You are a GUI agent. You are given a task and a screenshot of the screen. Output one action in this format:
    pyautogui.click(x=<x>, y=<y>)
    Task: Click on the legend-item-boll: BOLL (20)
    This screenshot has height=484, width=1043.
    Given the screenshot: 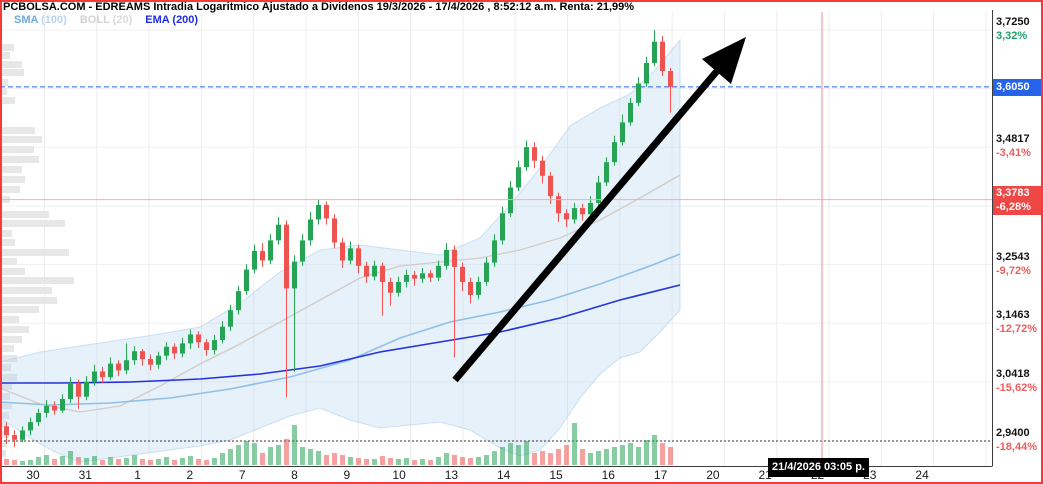 What is the action you would take?
    pyautogui.click(x=106, y=20)
    